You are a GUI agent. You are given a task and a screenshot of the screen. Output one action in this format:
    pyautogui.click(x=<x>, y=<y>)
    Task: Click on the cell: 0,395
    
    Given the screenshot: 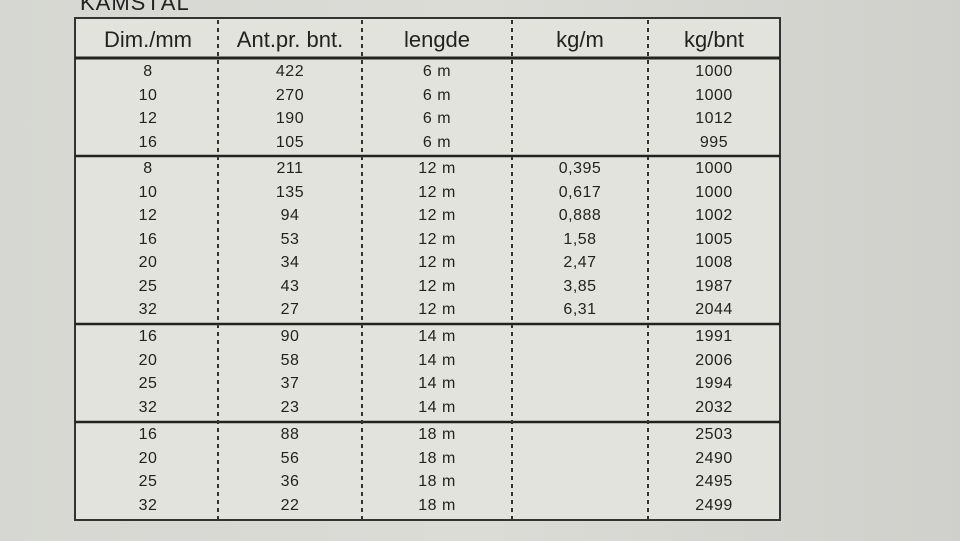 What is the action you would take?
    pyautogui.click(x=580, y=168)
    